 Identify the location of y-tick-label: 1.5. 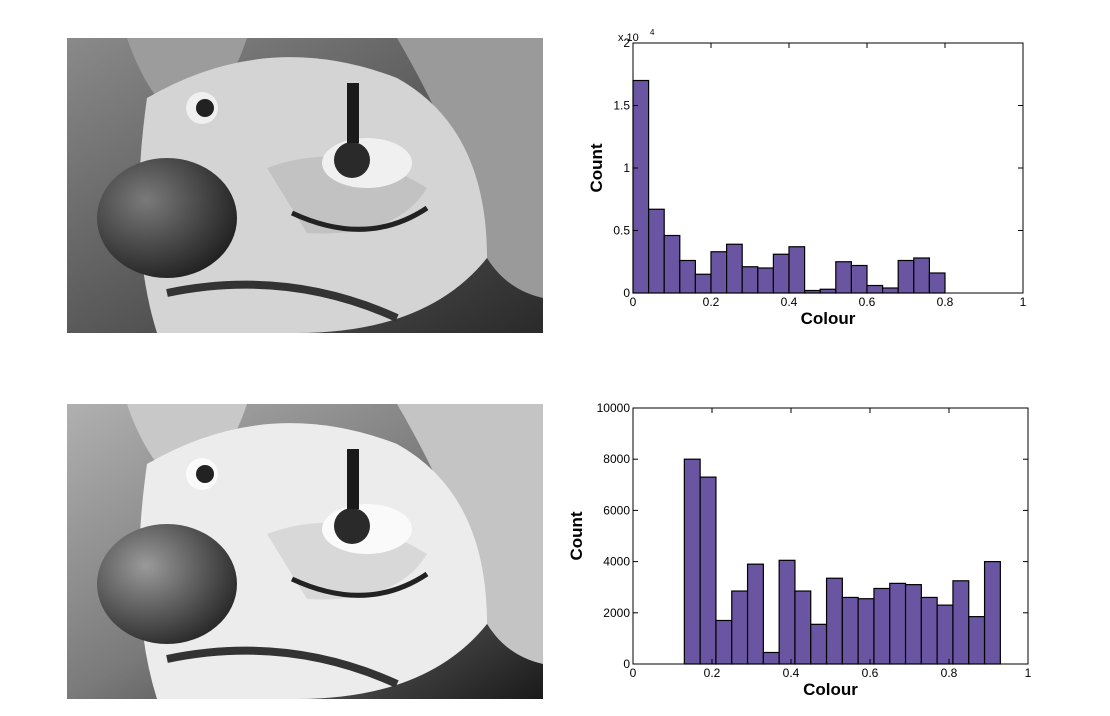
(621, 106).